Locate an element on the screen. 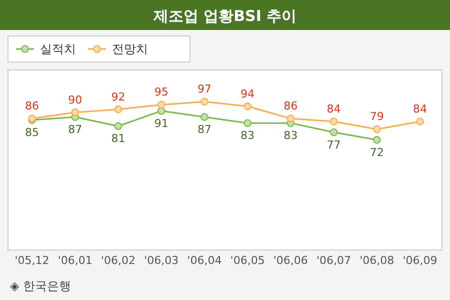 This screenshot has width=450, height=300. x-tick-label: '06,08 is located at coordinates (377, 260).